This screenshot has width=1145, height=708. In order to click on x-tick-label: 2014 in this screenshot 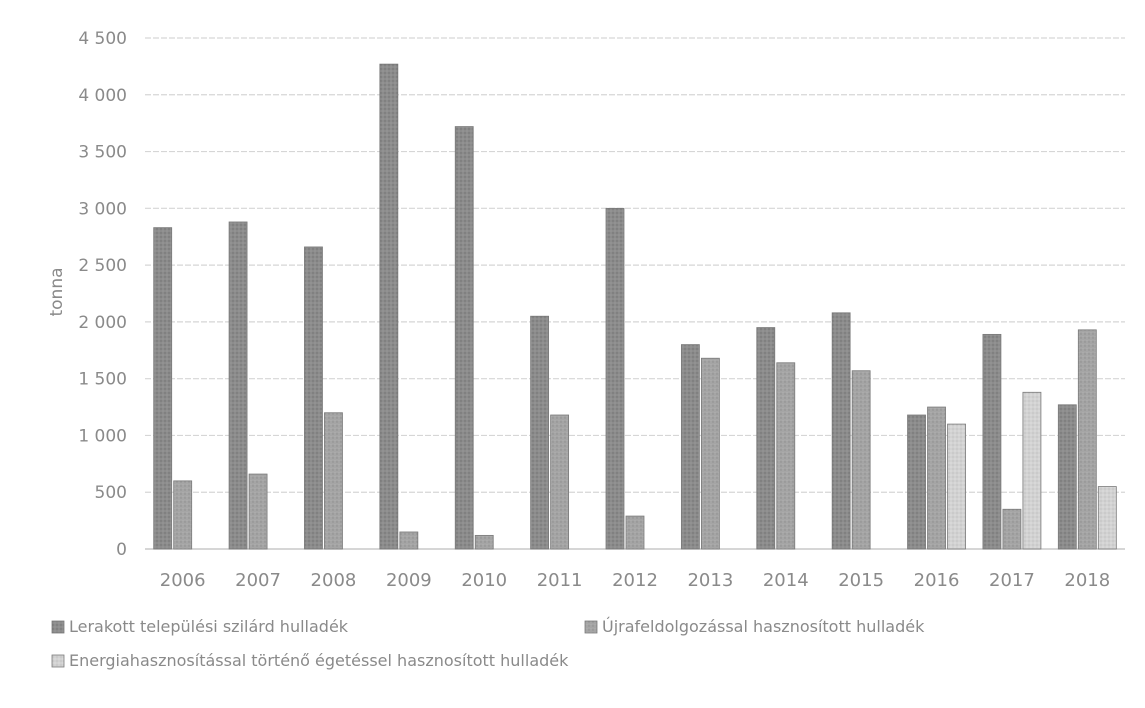, I will do `click(786, 580)`.